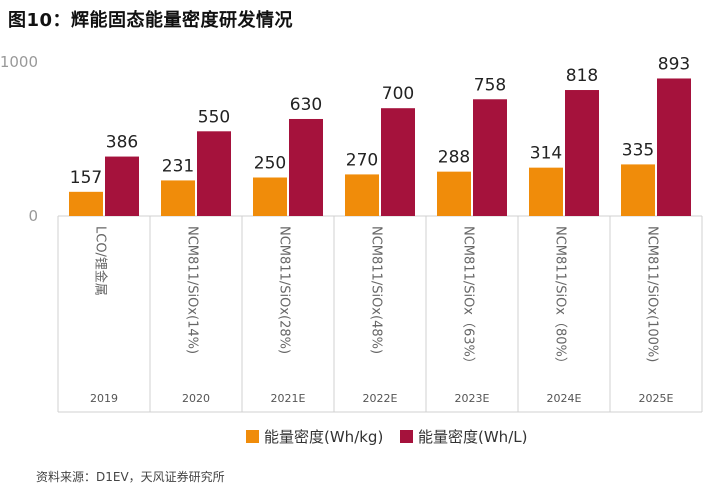 The image size is (721, 497). What do you see at coordinates (406, 436) in the screenshot?
I see `legend-swatch-whl` at bounding box center [406, 436].